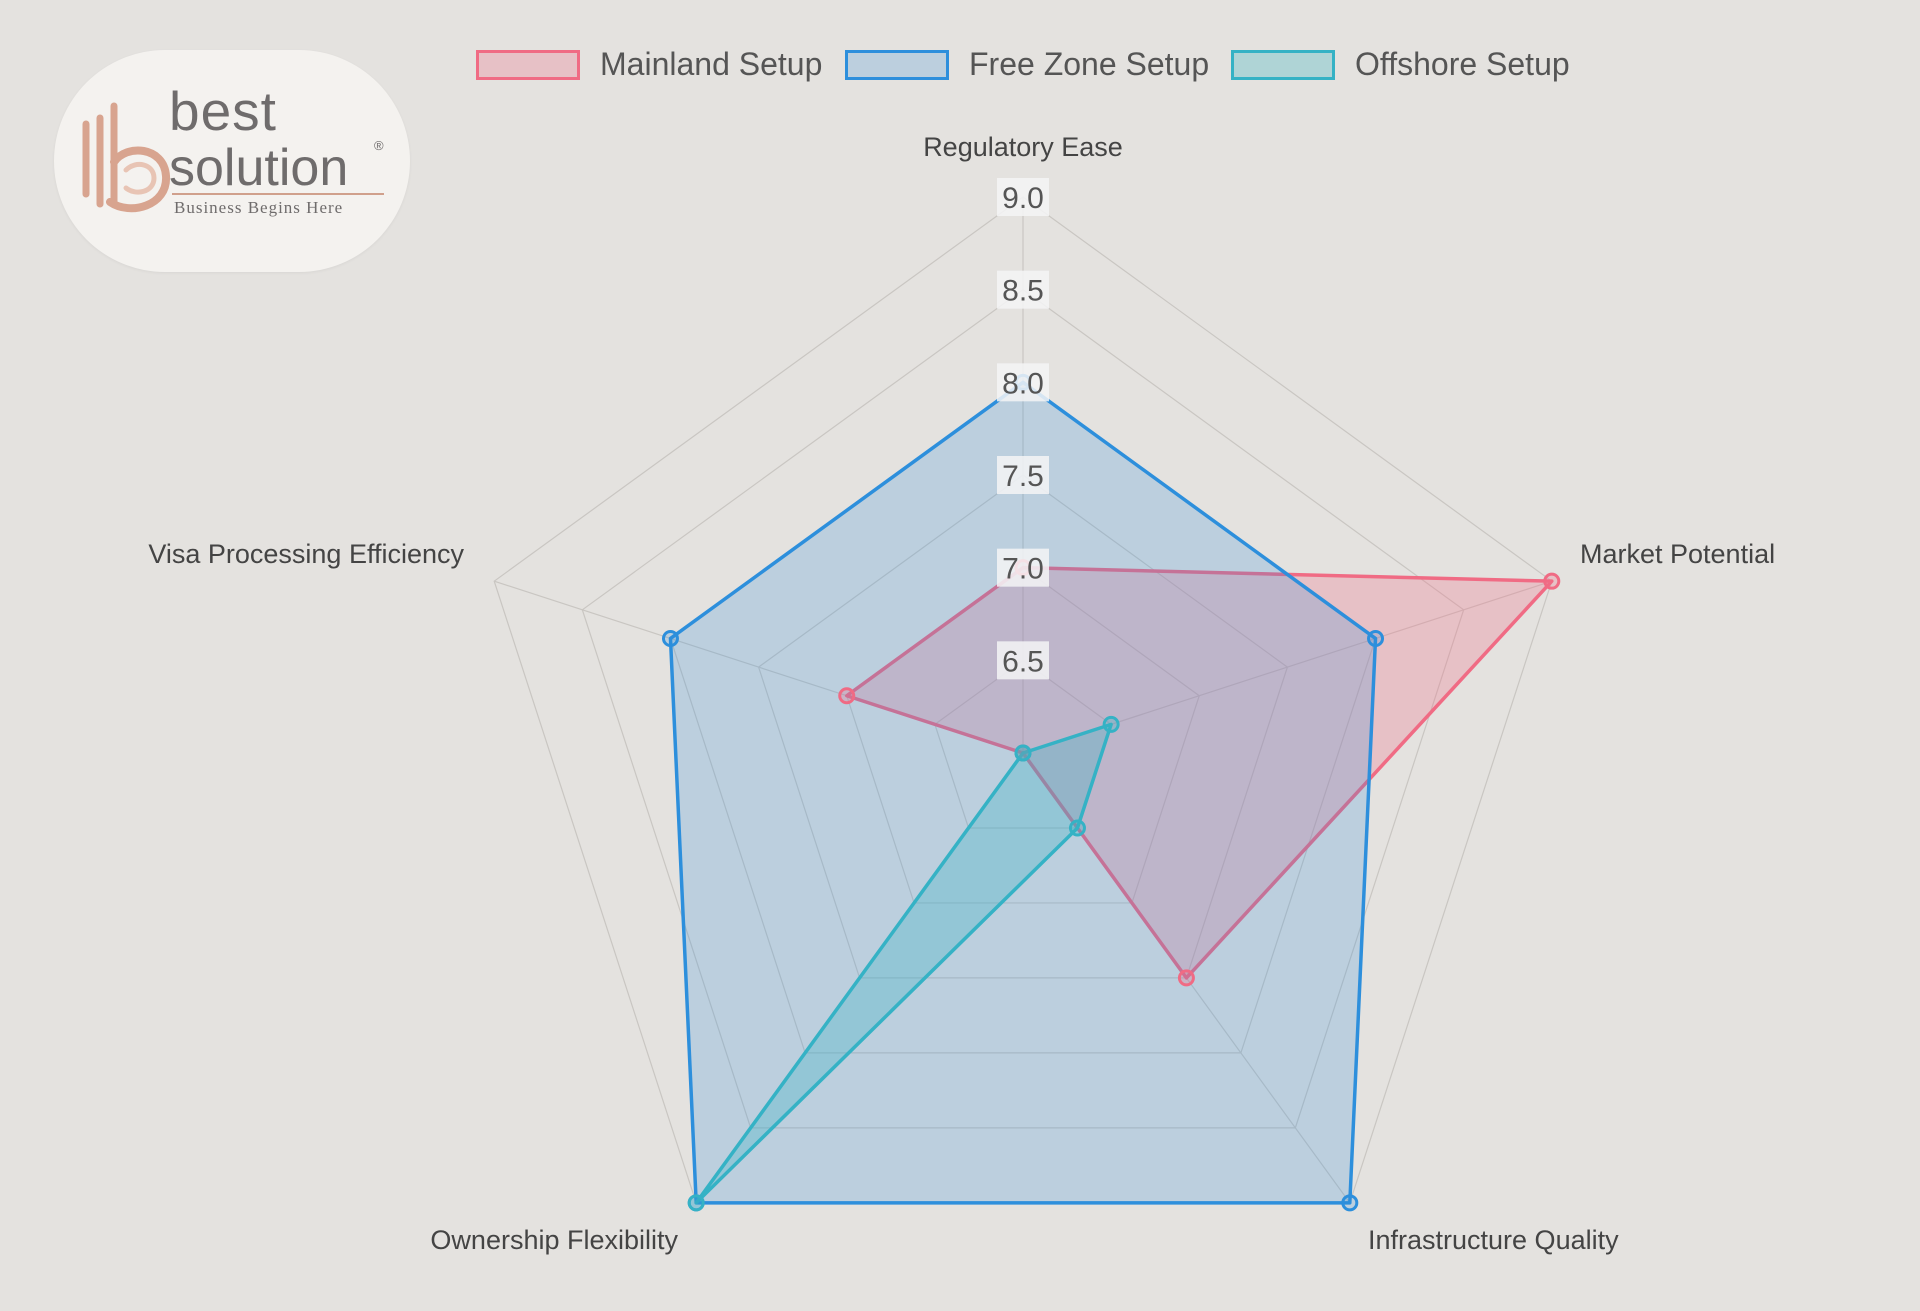 The width and height of the screenshot is (1920, 1311). What do you see at coordinates (528, 65) in the screenshot?
I see `legend-swatch-mainland` at bounding box center [528, 65].